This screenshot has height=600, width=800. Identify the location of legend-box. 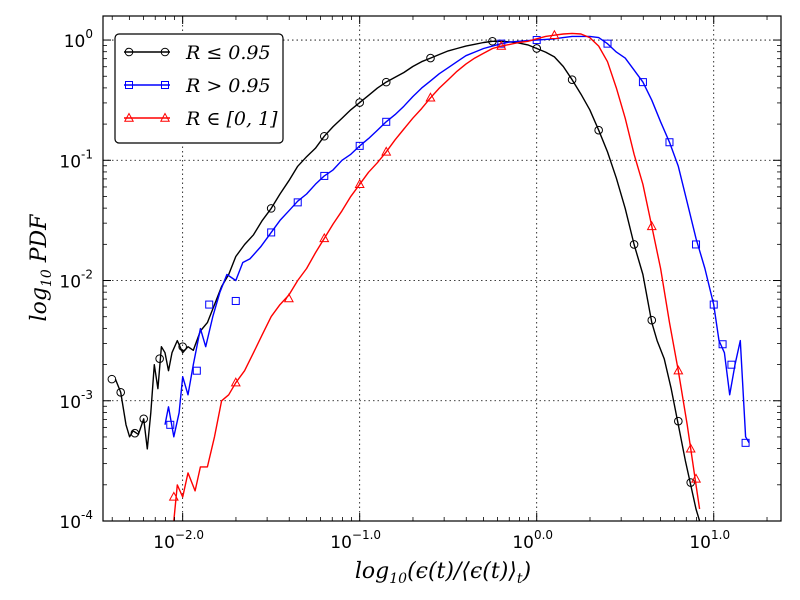
(199, 88).